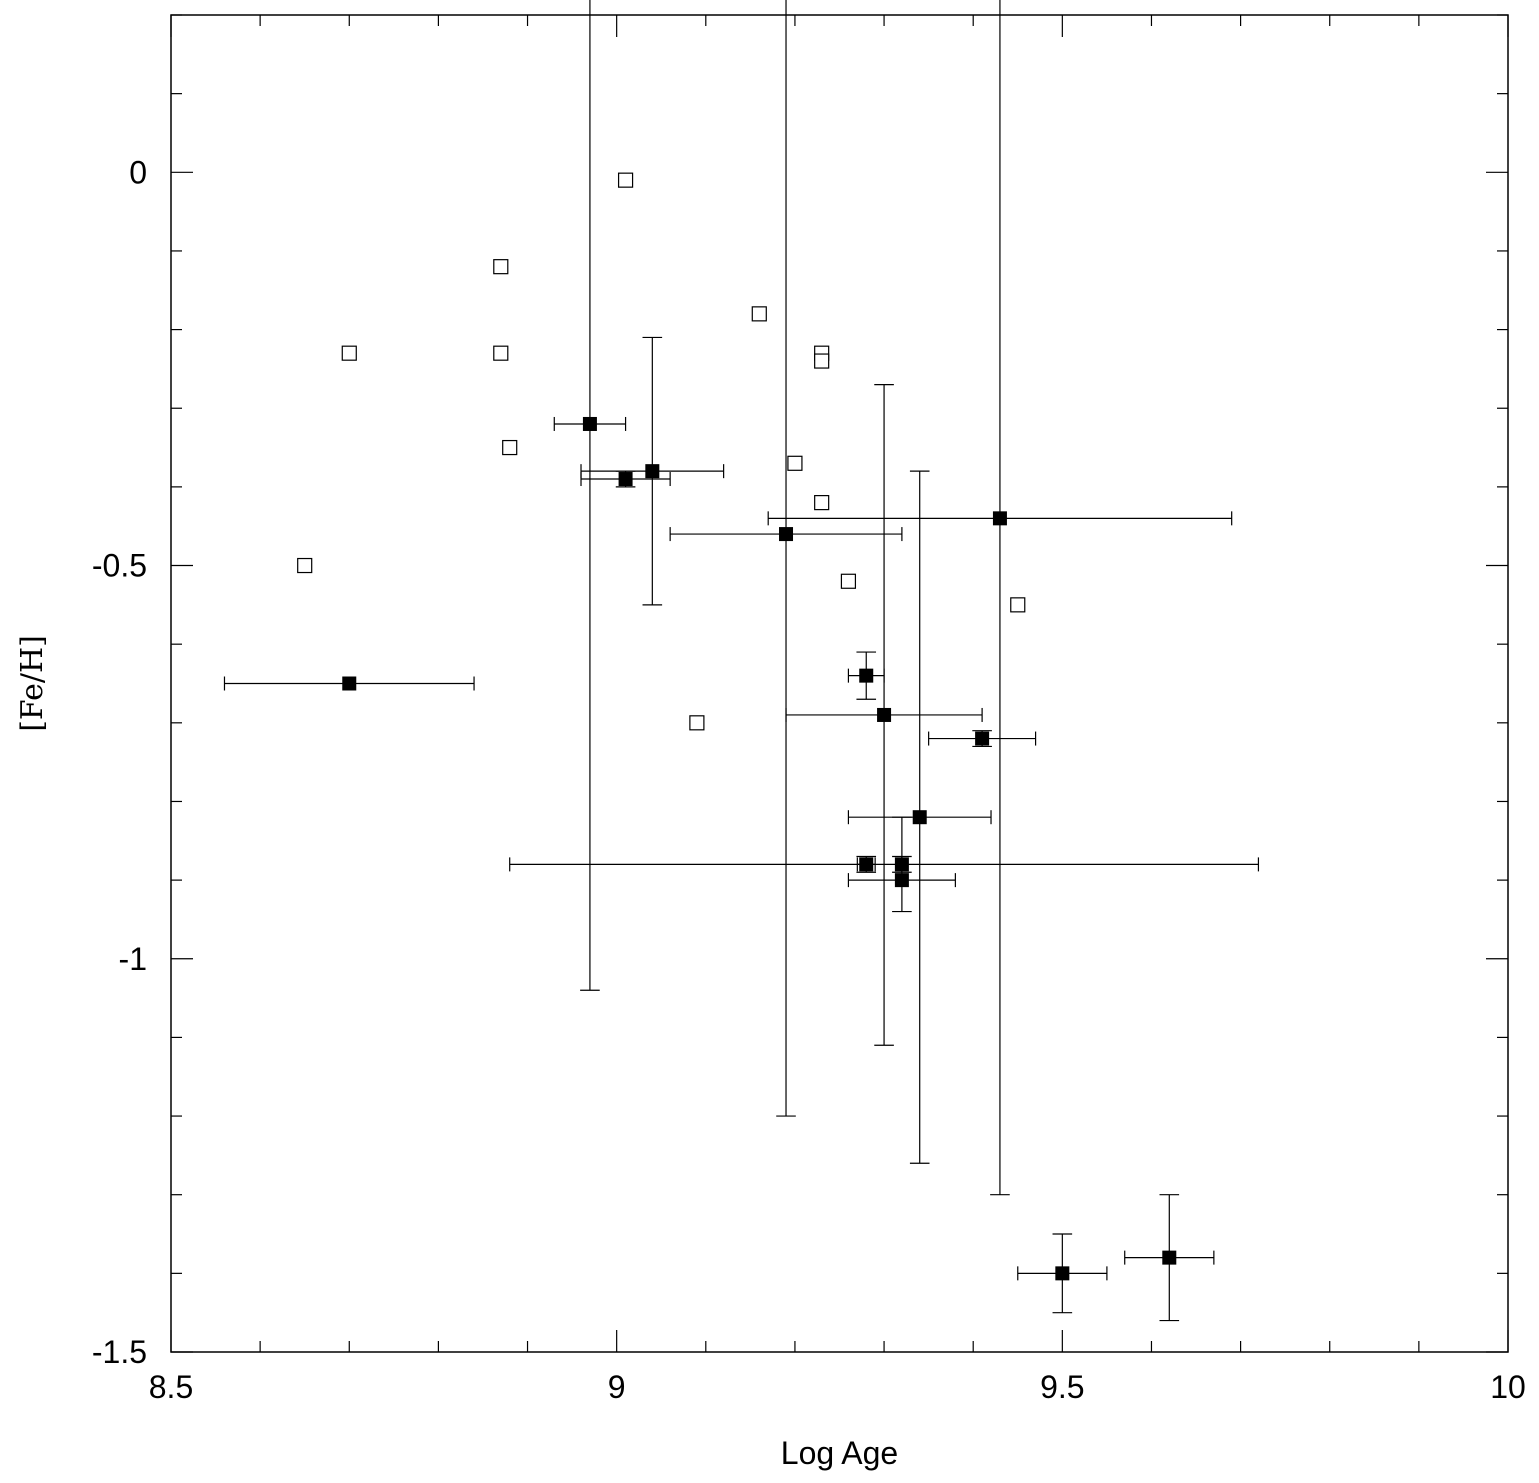 The height and width of the screenshot is (1483, 1539). What do you see at coordinates (119, 1352) in the screenshot?
I see `y-tick-label: -1.5` at bounding box center [119, 1352].